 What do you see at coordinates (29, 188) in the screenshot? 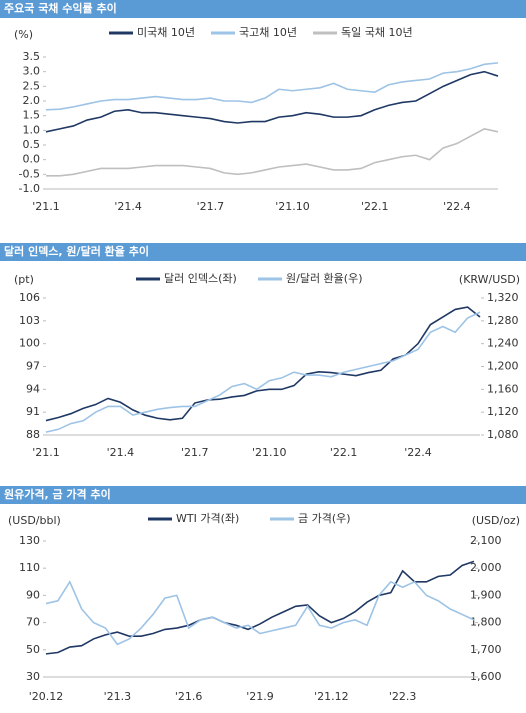
I see `y-tick-label: -1.0` at bounding box center [29, 188].